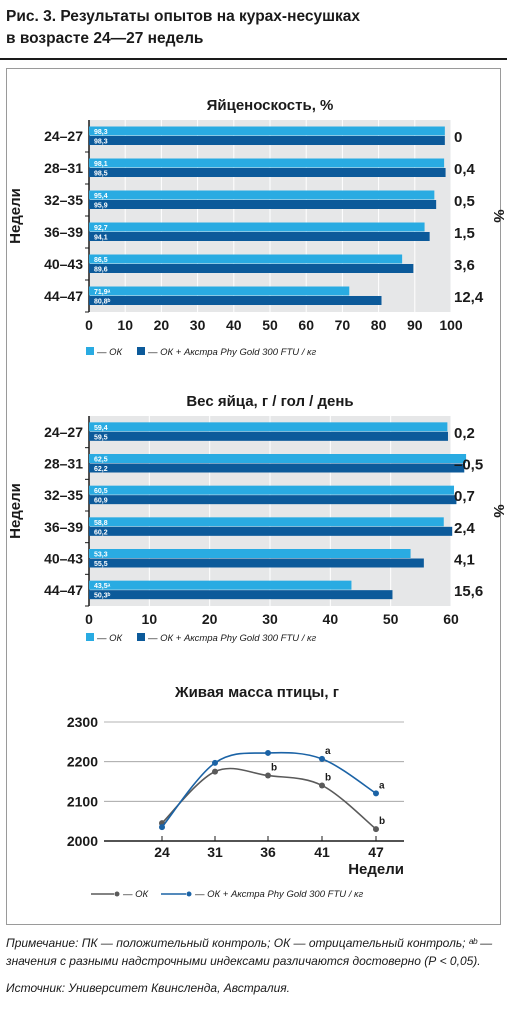 This screenshot has height=1024, width=507. I want to click on chart2-right-value: 0,2, so click(464, 433).